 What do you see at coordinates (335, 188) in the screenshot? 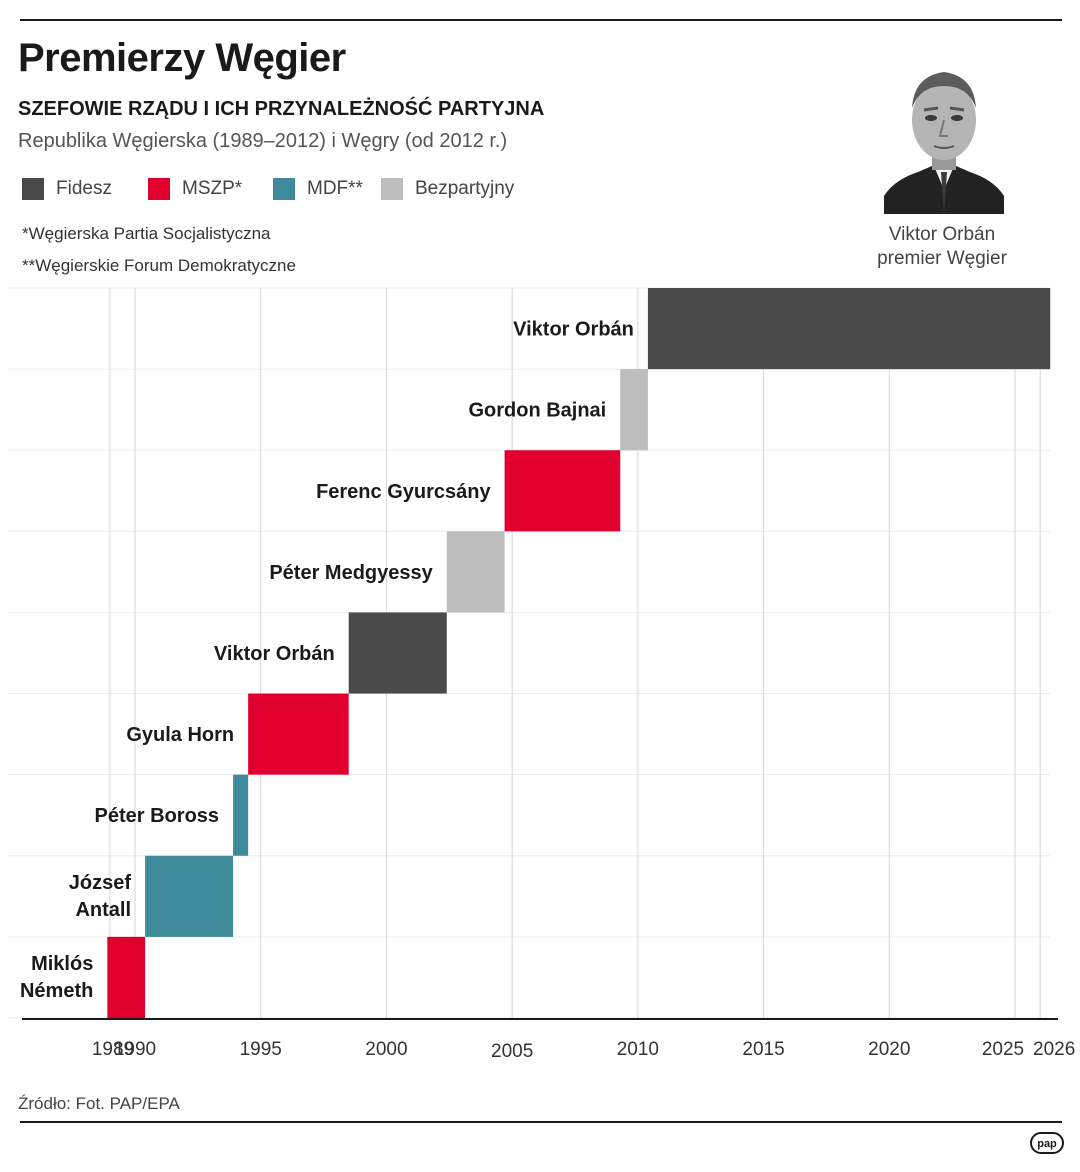
I see `legend-label: MDF**` at bounding box center [335, 188].